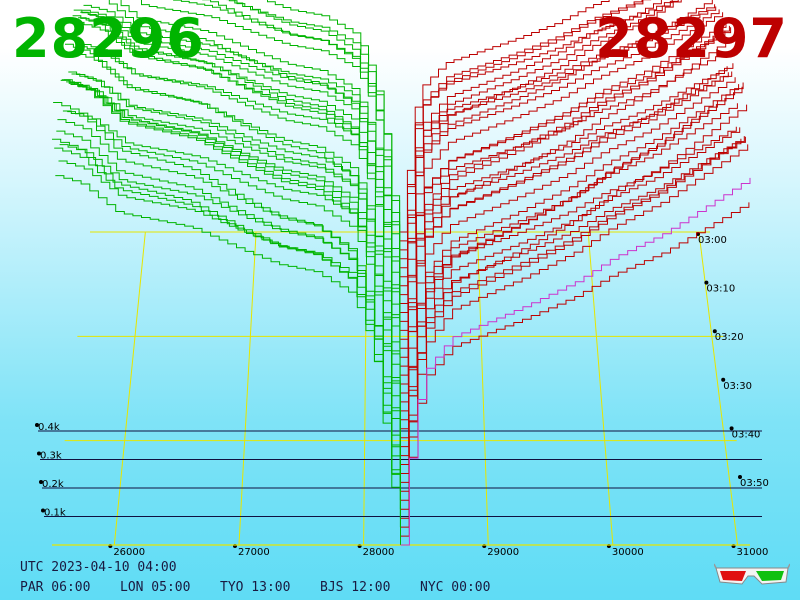  What do you see at coordinates (55, 513) in the screenshot?
I see `depth-tick-label: 0.1k` at bounding box center [55, 513].